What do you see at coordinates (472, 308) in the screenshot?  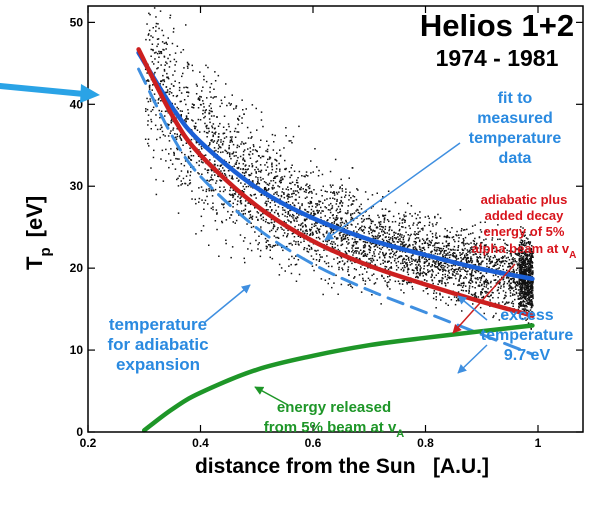 I see `annotation-excess-arrow-up` at bounding box center [472, 308].